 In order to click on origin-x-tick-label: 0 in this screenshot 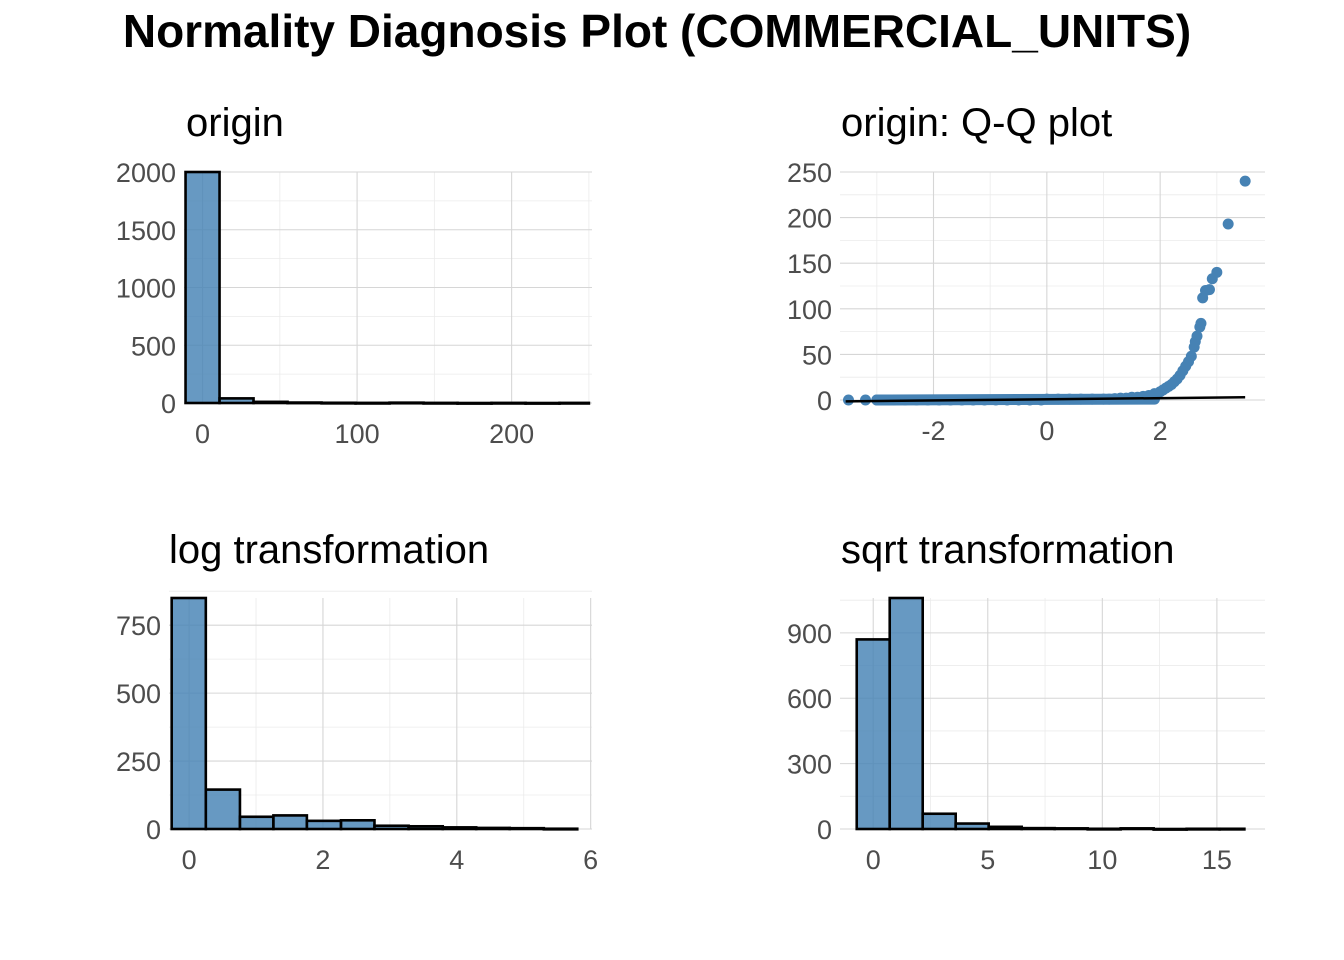, I will do `click(202, 434)`.